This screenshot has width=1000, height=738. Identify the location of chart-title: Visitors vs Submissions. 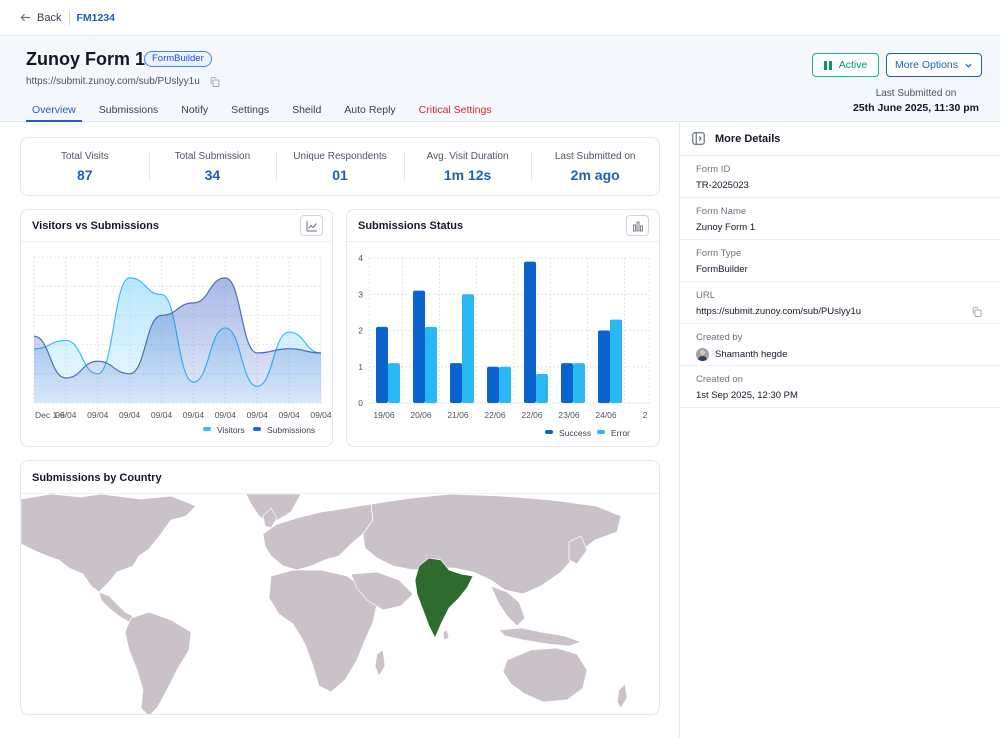
(95, 226).